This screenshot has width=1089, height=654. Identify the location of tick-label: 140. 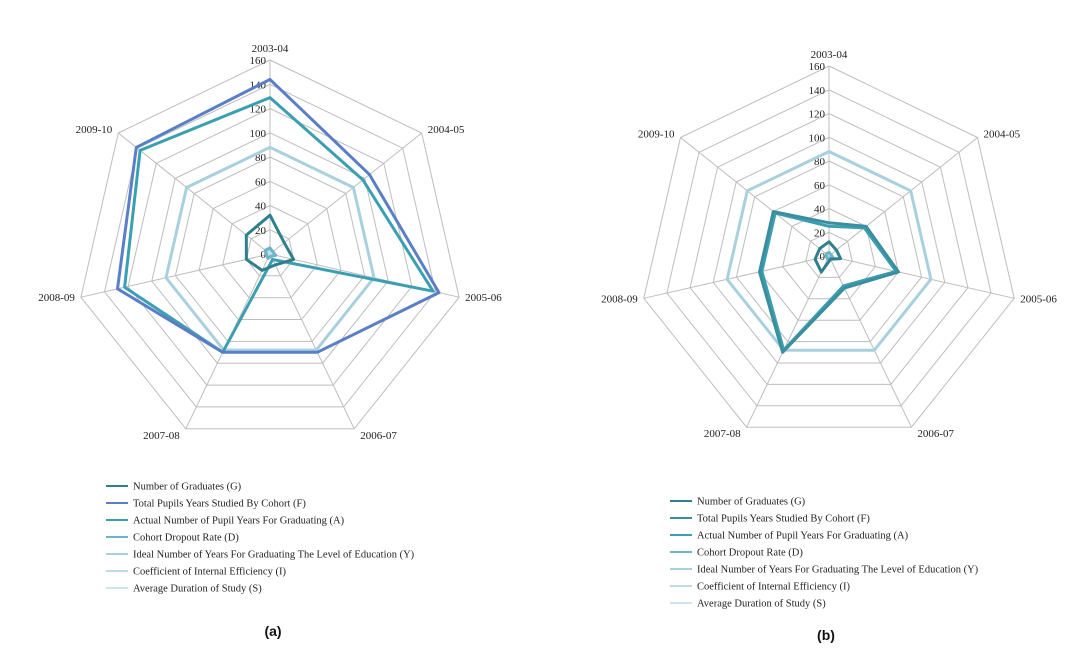
(817, 91).